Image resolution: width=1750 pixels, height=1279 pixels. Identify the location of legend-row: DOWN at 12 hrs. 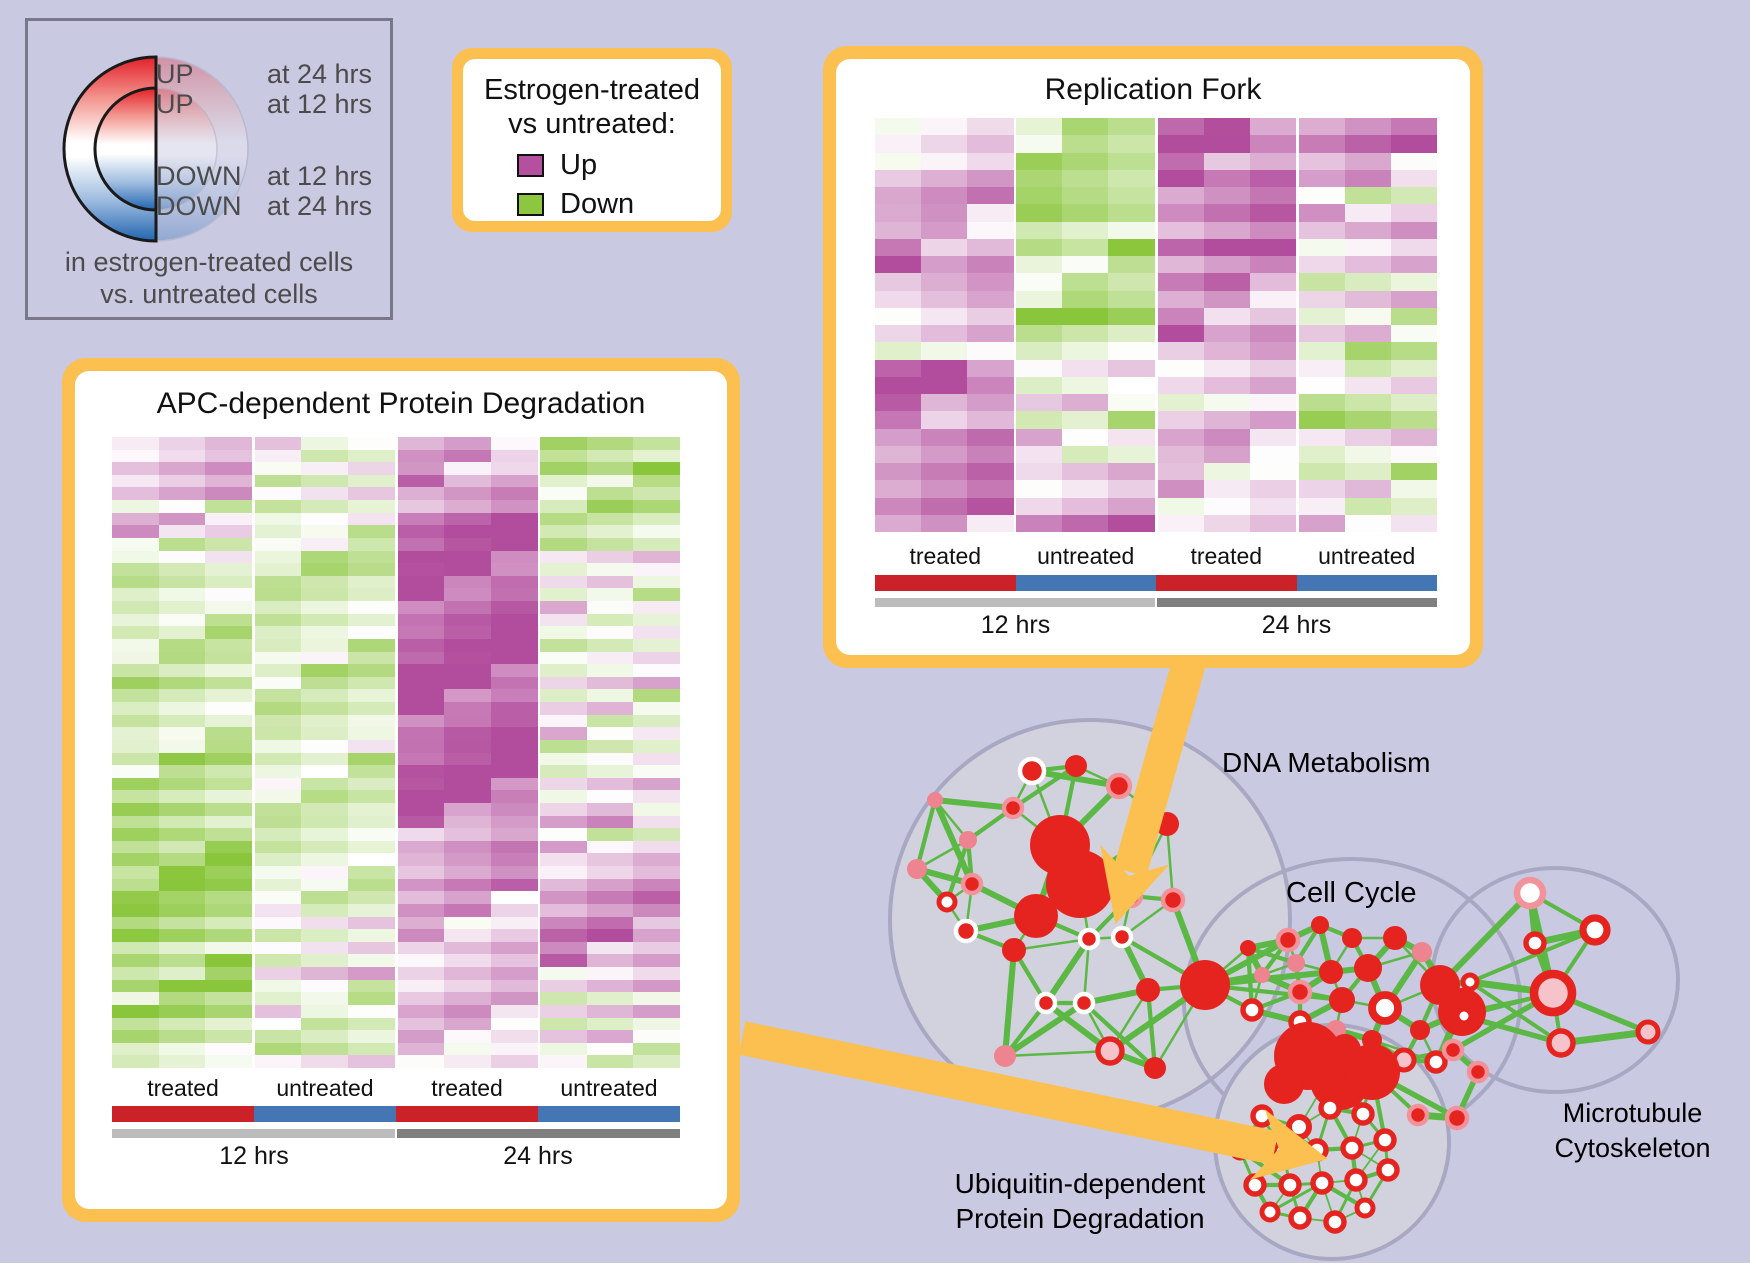
(264, 176).